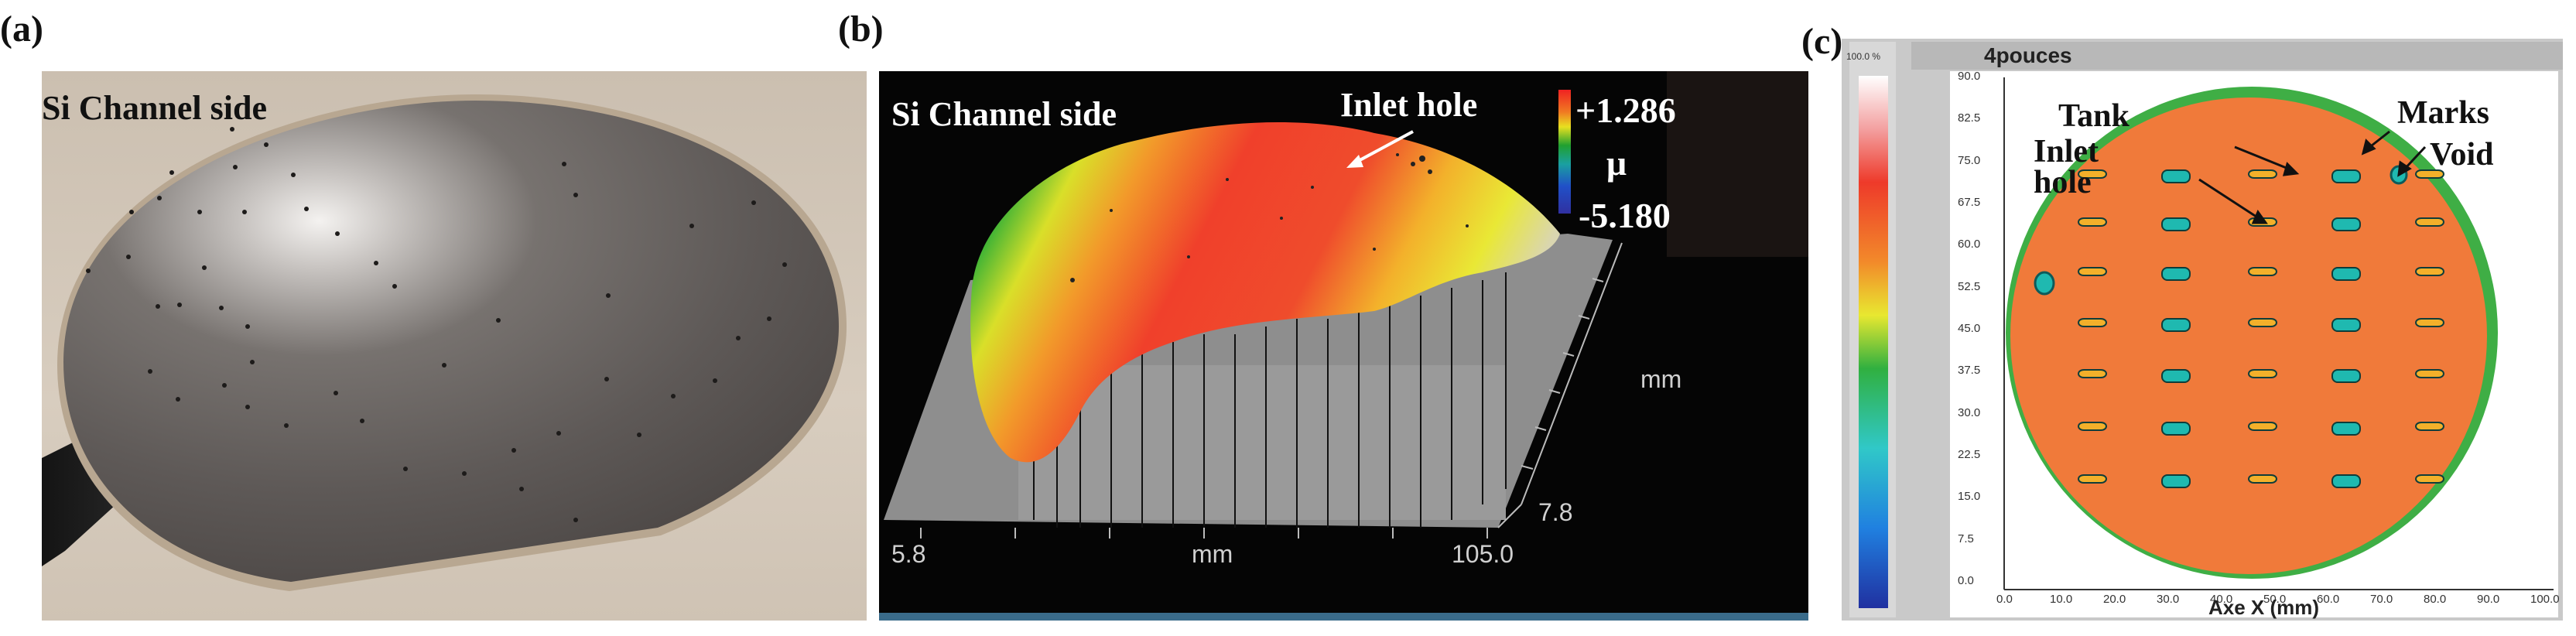 The image size is (2576, 636). I want to click on y-tick-label: 75.0, so click(1970, 160).